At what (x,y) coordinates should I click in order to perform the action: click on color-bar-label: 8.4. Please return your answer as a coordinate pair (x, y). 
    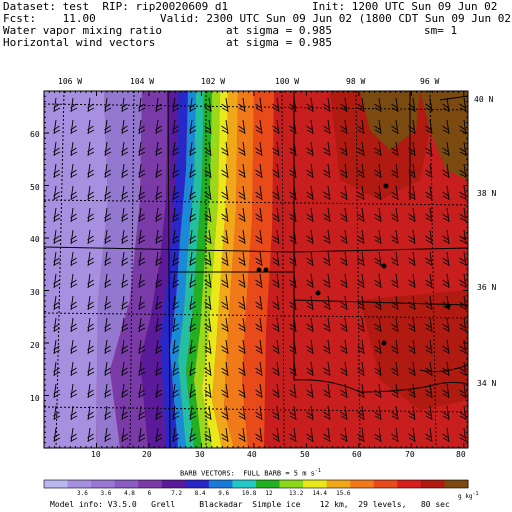
    Looking at the image, I should click on (200, 493).